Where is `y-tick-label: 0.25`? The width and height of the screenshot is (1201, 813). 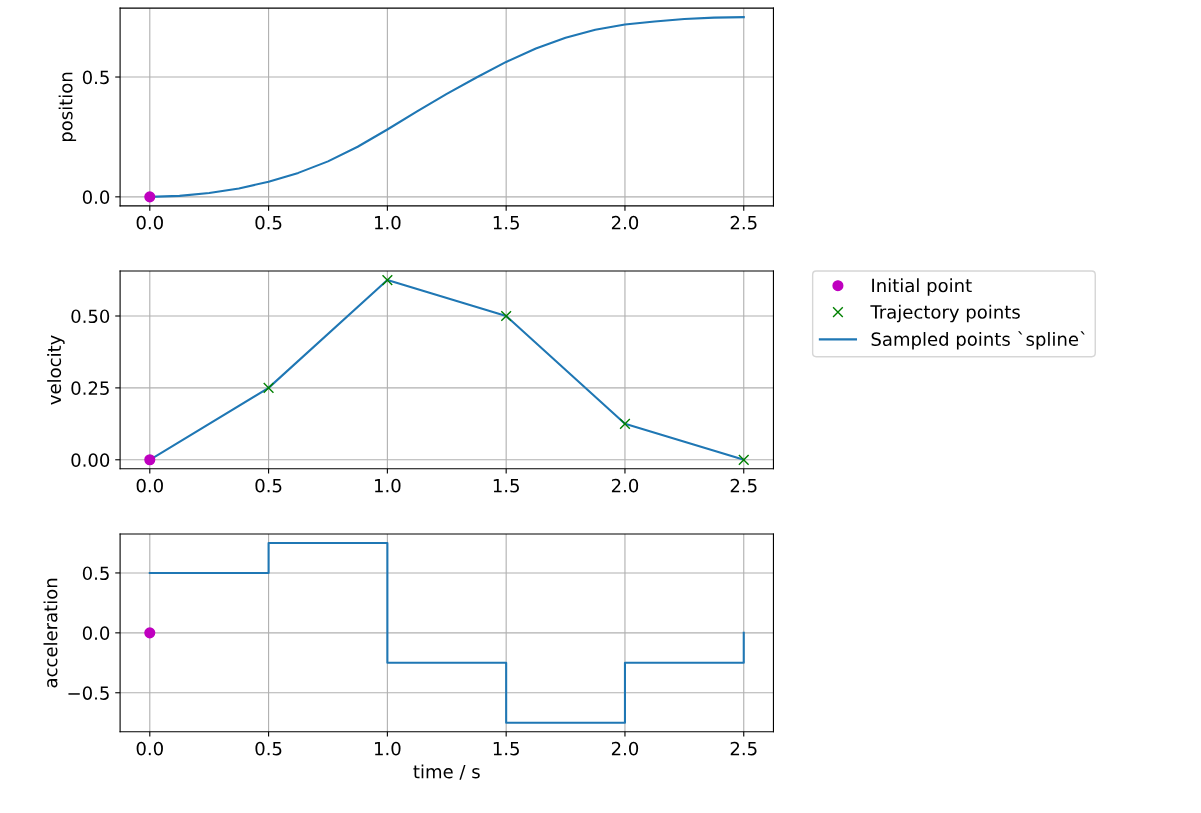
y-tick-label: 0.25 is located at coordinates (90, 388).